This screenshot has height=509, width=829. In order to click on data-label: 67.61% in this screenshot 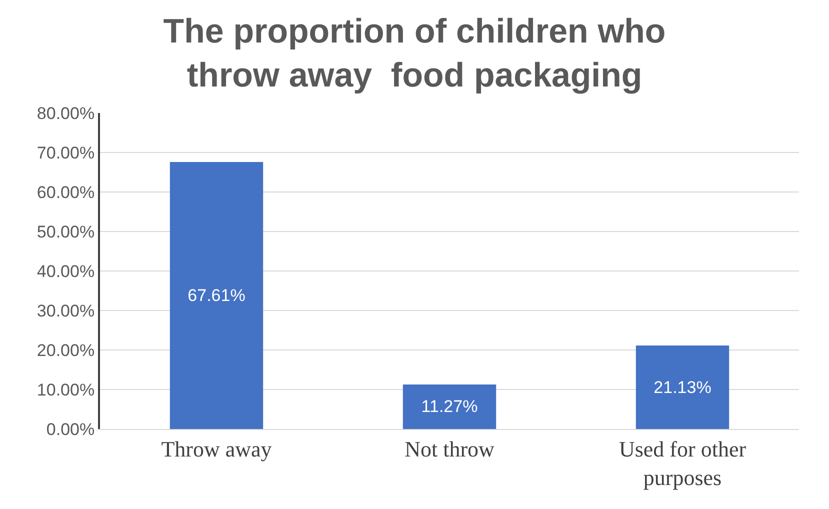, I will do `click(217, 295)`.